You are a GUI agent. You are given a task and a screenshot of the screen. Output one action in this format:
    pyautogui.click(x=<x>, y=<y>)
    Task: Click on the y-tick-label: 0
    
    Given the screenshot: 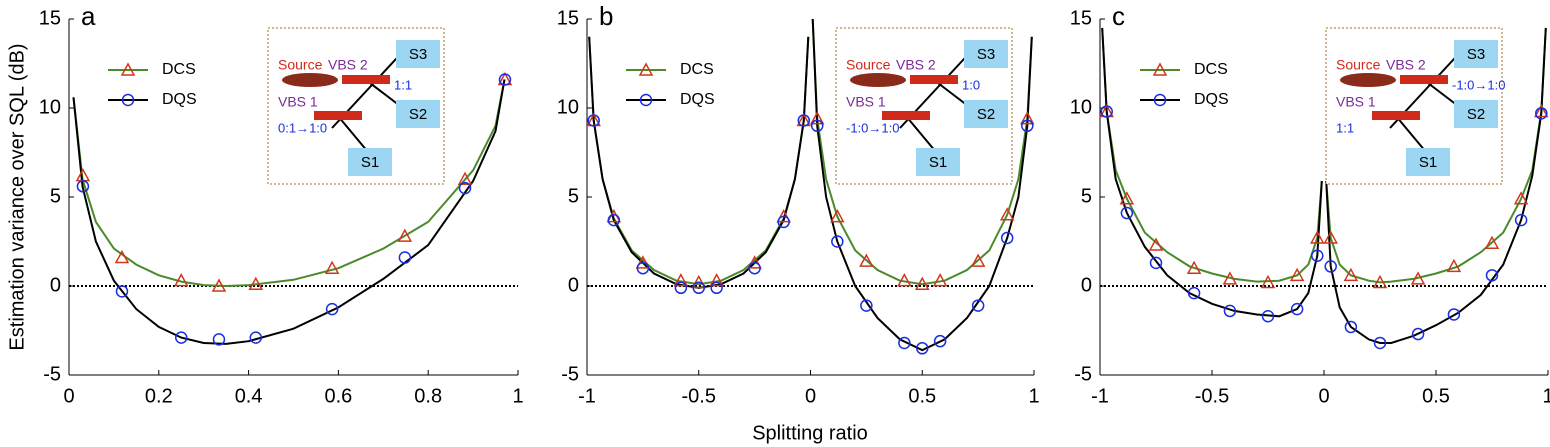 What is the action you would take?
    pyautogui.click(x=1086, y=285)
    